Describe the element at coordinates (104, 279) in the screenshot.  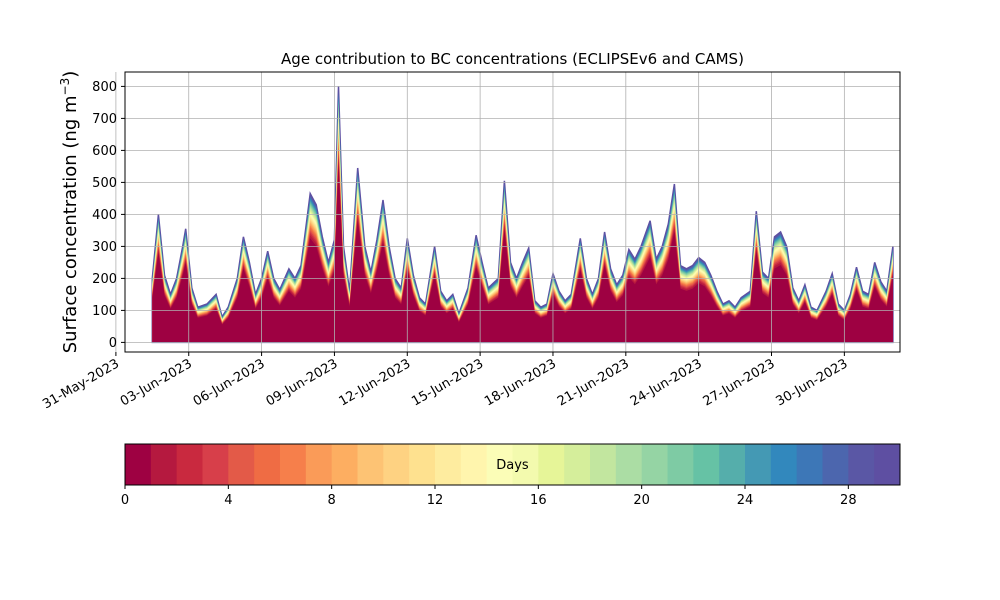
I see `y-tick-label: 200` at that location.